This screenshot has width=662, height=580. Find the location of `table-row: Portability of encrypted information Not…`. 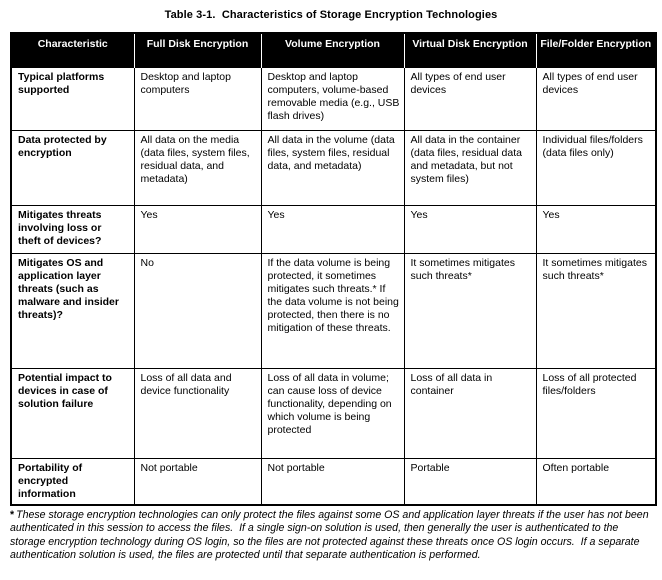

table-row: Portability of encrypted information Not… is located at coordinates (333, 481).